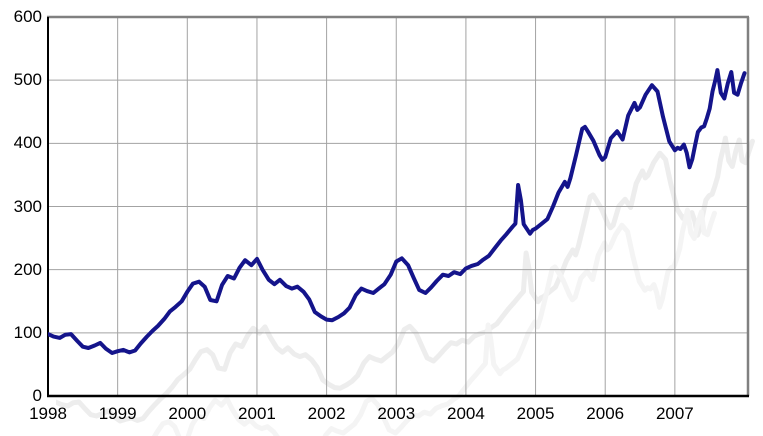 The width and height of the screenshot is (763, 436). Describe the element at coordinates (535, 413) in the screenshot. I see `x-tick-label: 2005` at that location.